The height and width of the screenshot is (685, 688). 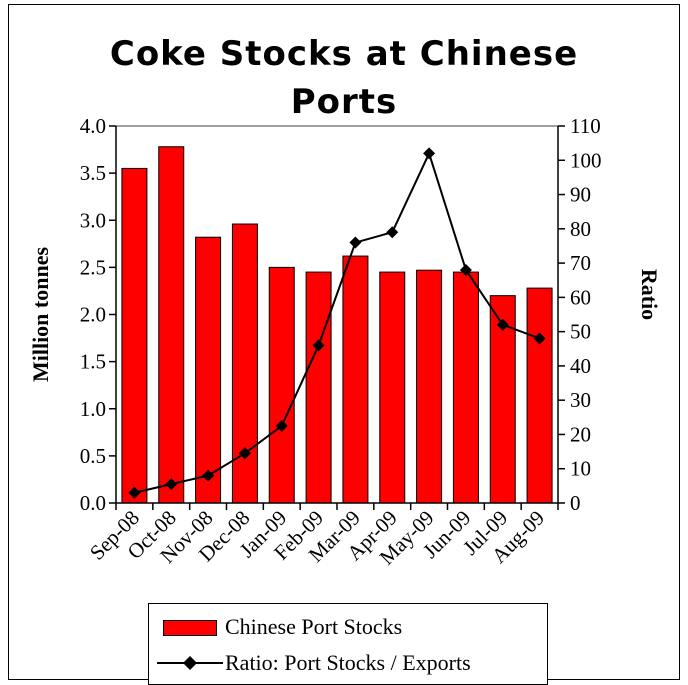 What do you see at coordinates (586, 160) in the screenshot?
I see `y2-tick-label: 100` at bounding box center [586, 160].